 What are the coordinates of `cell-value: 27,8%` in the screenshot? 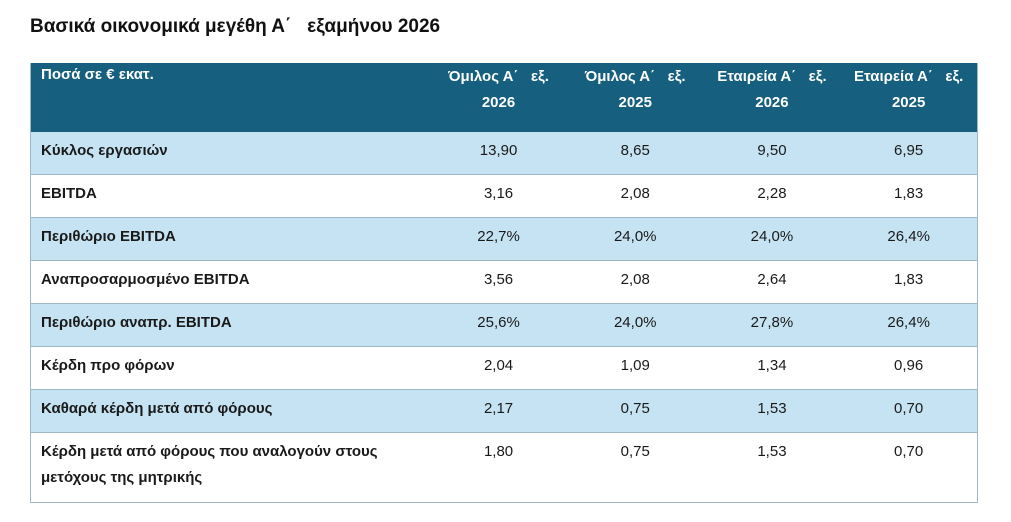 It's located at (772, 322).